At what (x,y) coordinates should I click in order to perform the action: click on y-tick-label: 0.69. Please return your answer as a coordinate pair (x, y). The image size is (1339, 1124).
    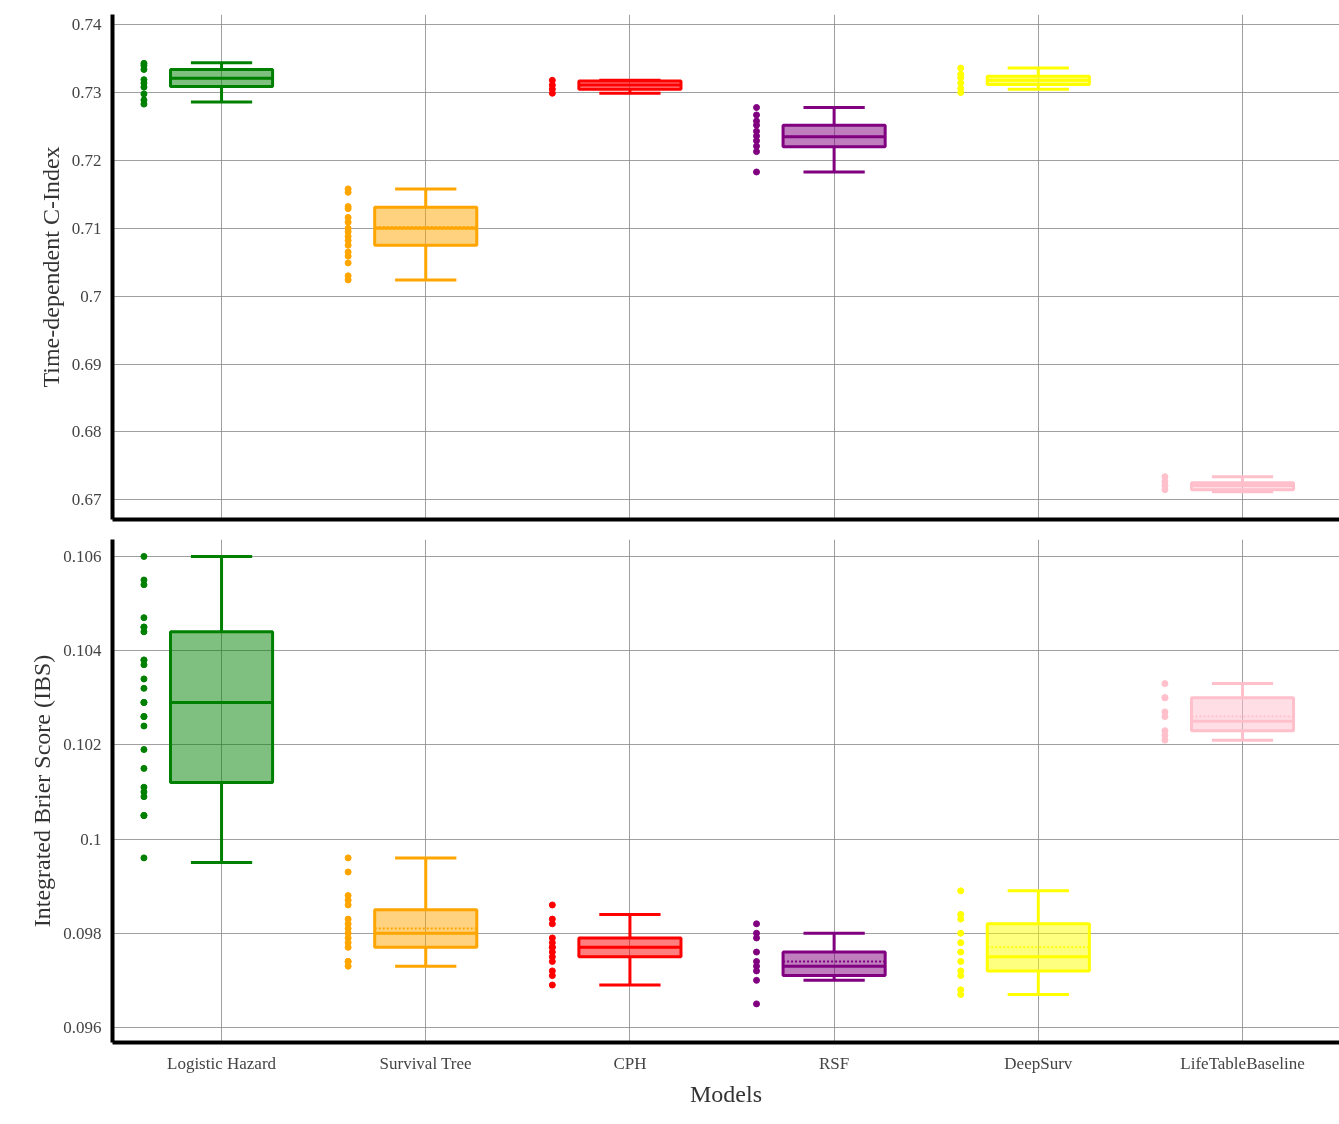
    Looking at the image, I should click on (86, 364).